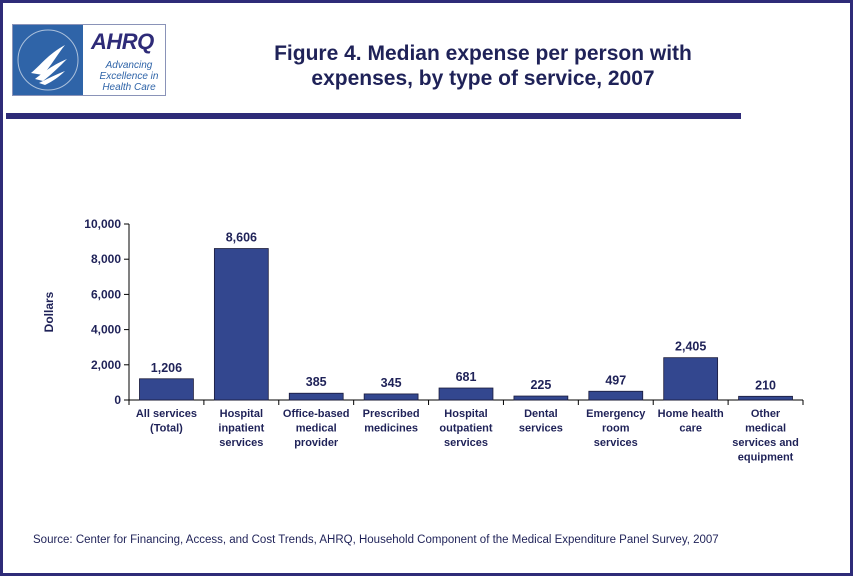  Describe the element at coordinates (89, 60) in the screenshot. I see `ahrq-logo: AHRQ Advancing Excellence in Health Care` at that location.